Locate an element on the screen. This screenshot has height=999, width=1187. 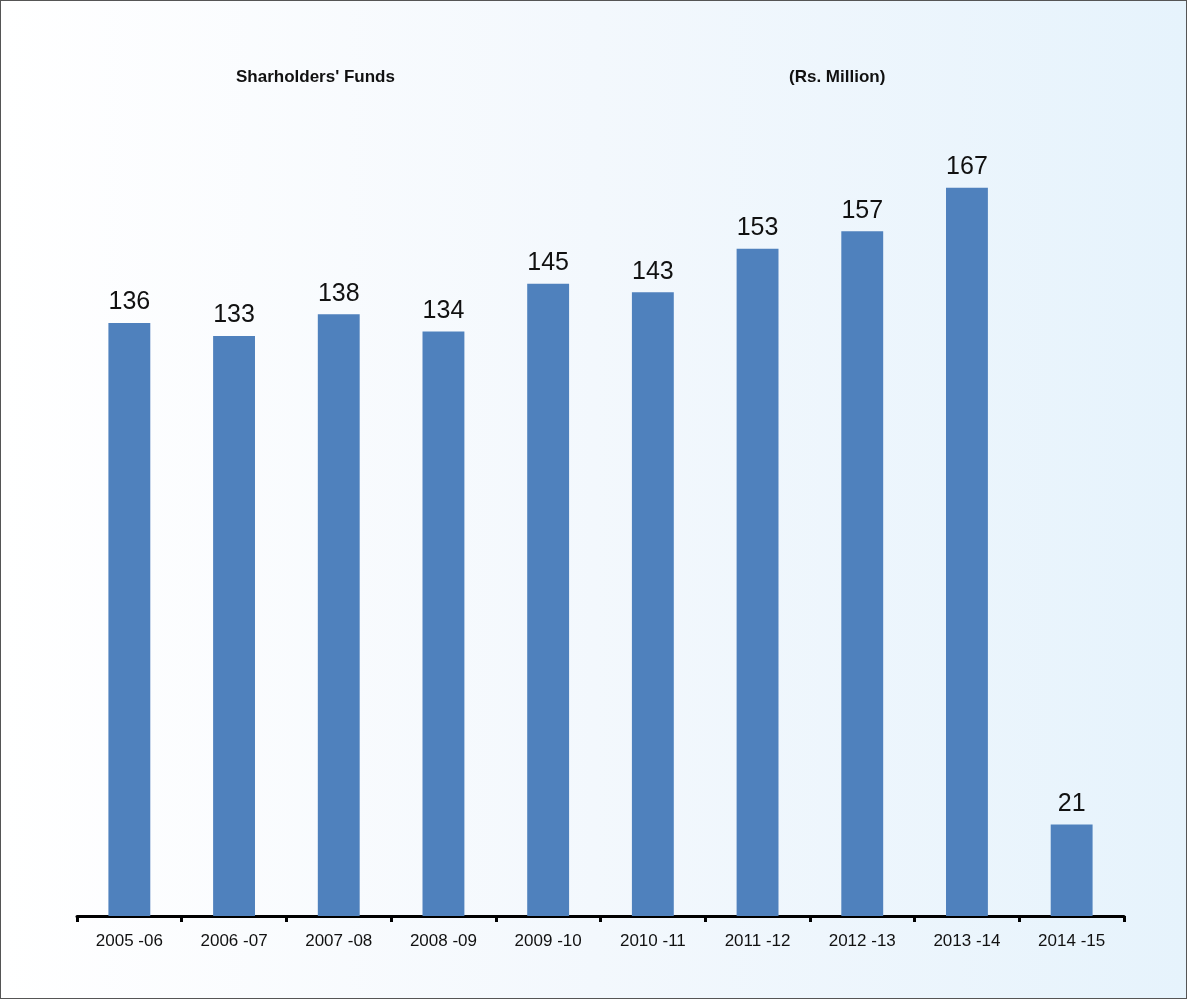
chart-title: Sharholders' Funds is located at coordinates (315, 76).